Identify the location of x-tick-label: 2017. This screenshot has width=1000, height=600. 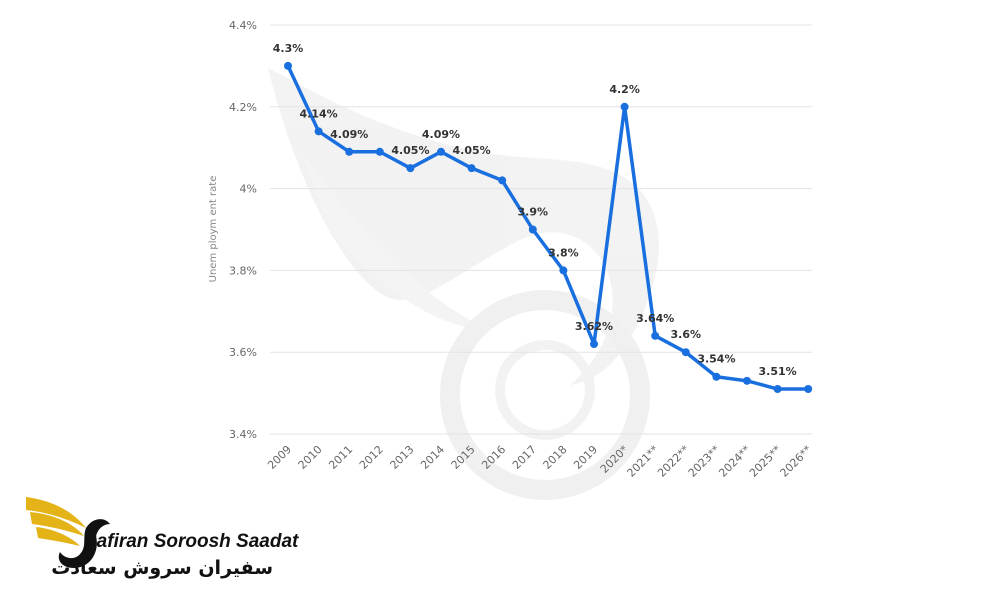
(524, 457).